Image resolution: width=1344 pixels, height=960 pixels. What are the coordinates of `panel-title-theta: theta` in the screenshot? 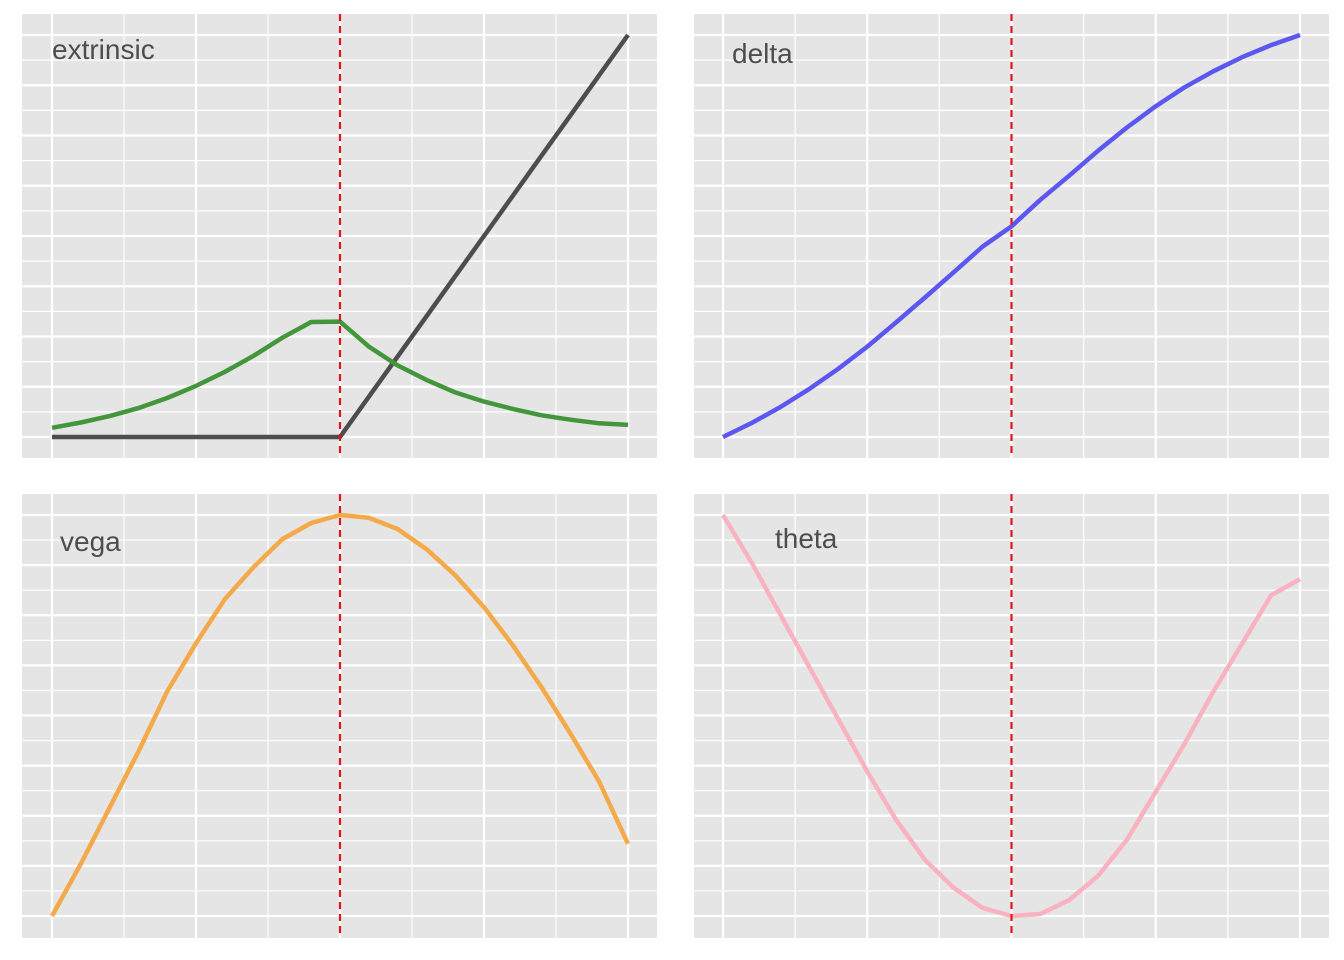 It's located at (806, 538).